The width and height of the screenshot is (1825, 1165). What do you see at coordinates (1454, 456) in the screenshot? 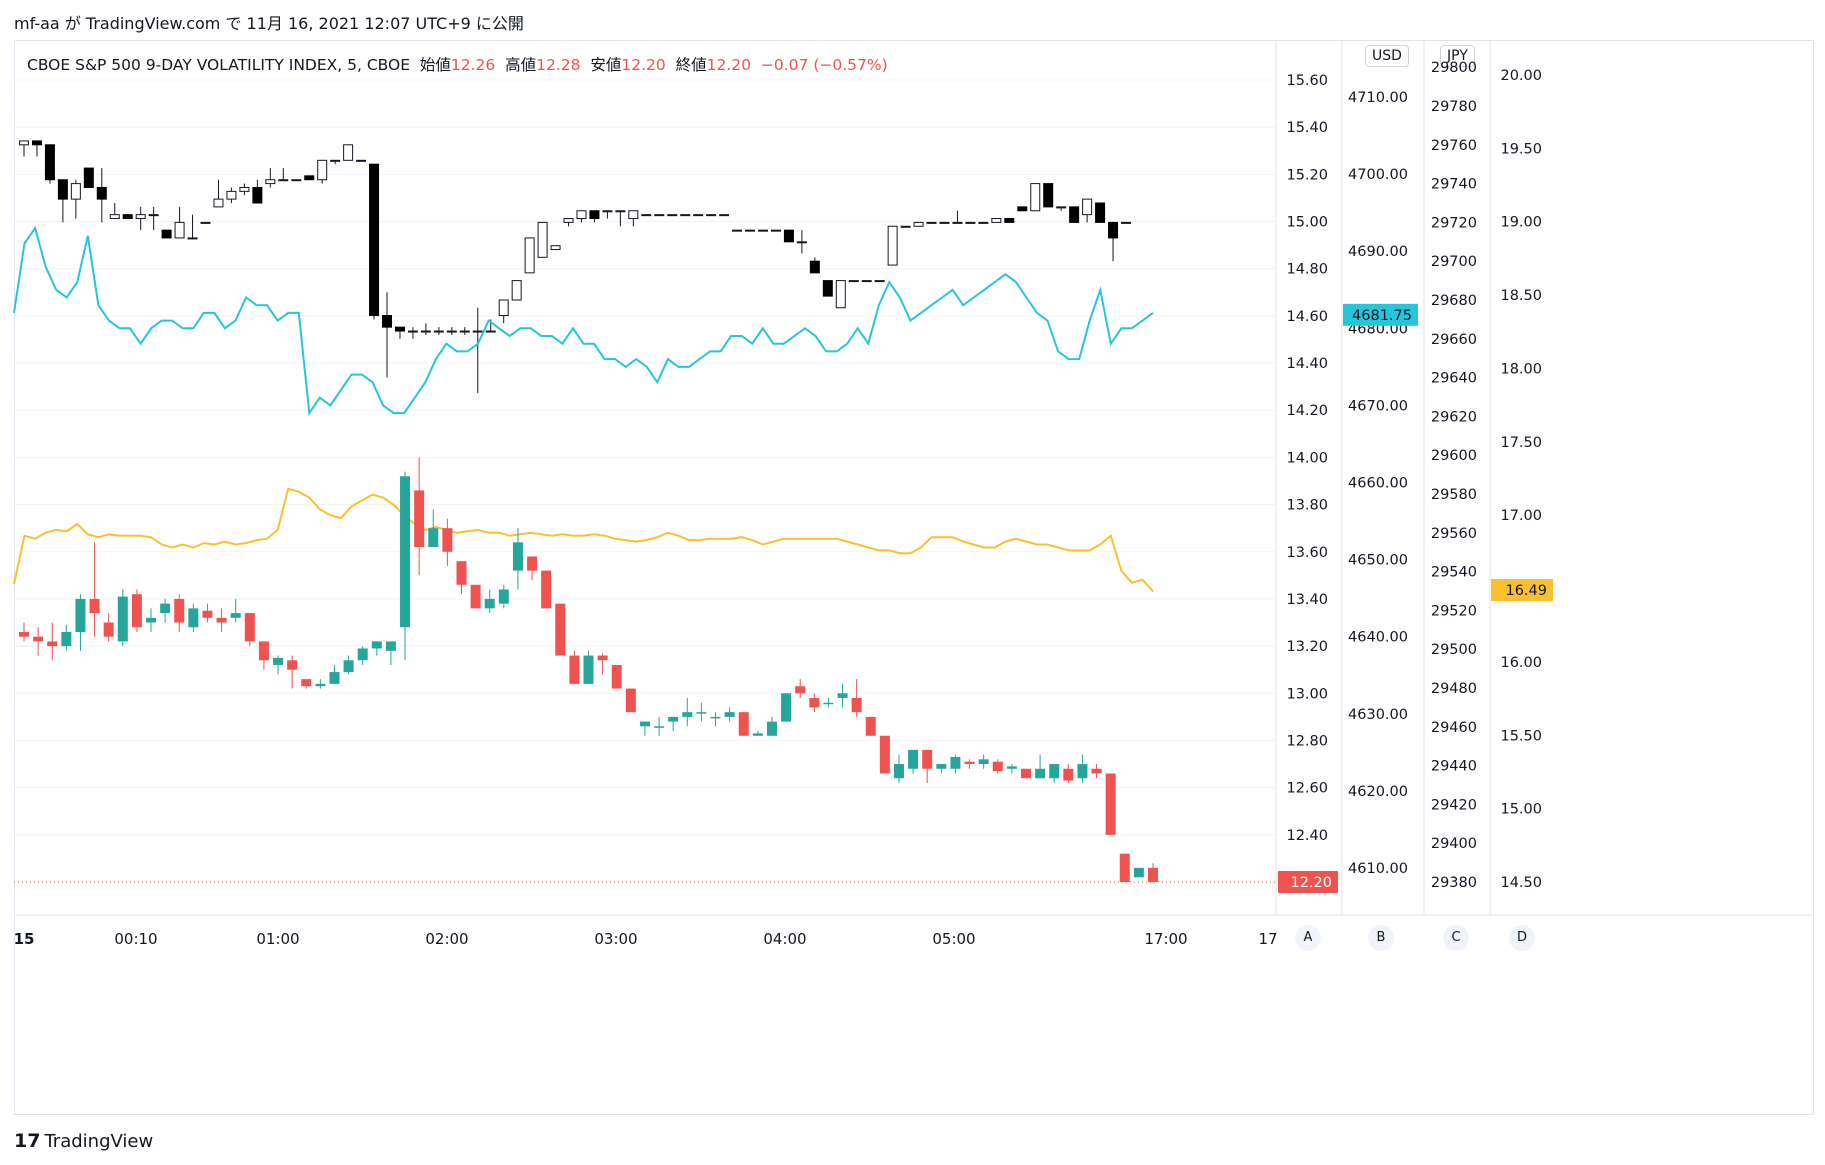
I see `axis-c-tick: 29600` at bounding box center [1454, 456].